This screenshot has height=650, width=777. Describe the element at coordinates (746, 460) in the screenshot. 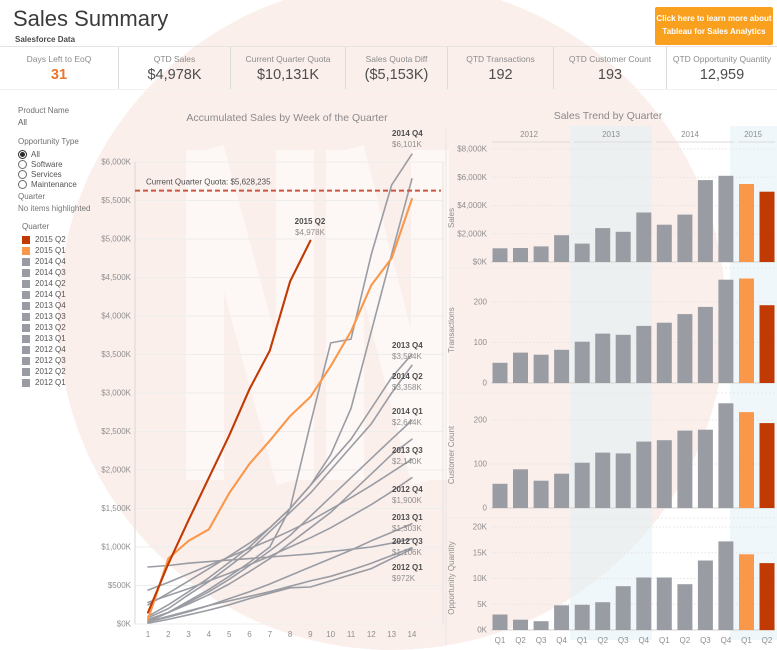

I see `bar-customer-count-2015-q1` at that location.